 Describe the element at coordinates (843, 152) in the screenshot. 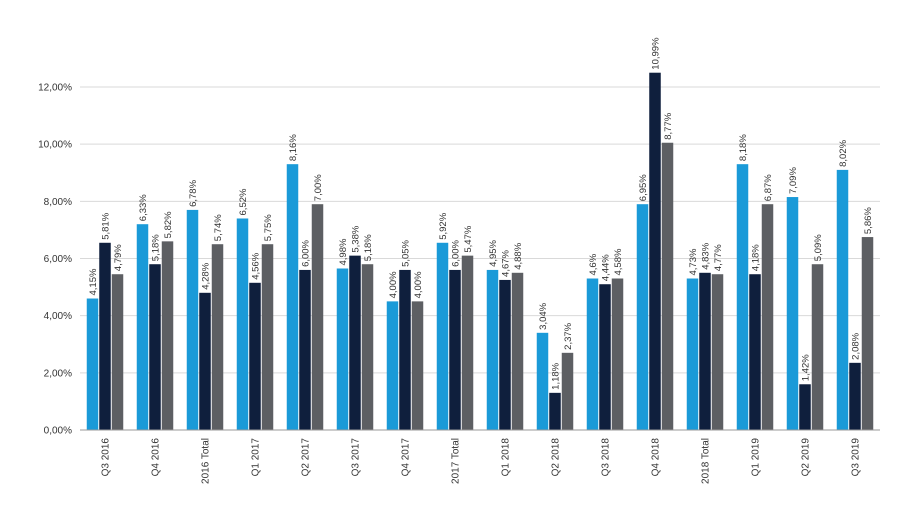

I see `data-label: 8,02%` at that location.